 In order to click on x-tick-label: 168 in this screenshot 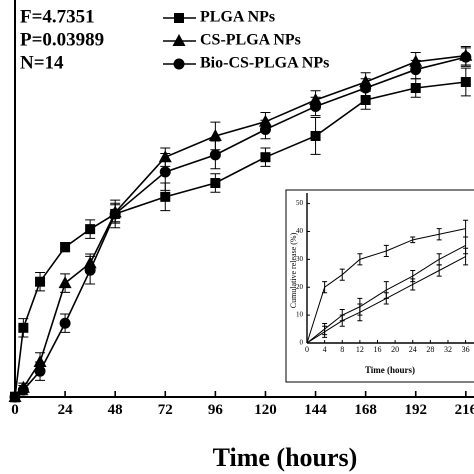, I will do `click(365, 410)`.